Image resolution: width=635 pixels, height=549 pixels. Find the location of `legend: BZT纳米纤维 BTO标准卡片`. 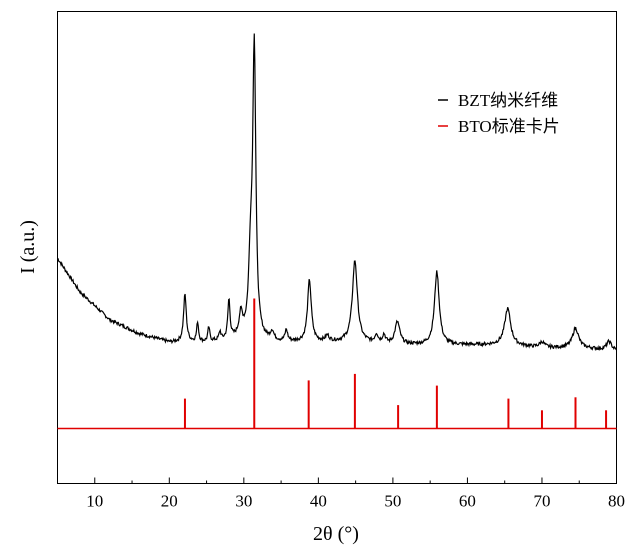

legend: BZT纳米纤维 BTO标准卡片 is located at coordinates (499, 113).